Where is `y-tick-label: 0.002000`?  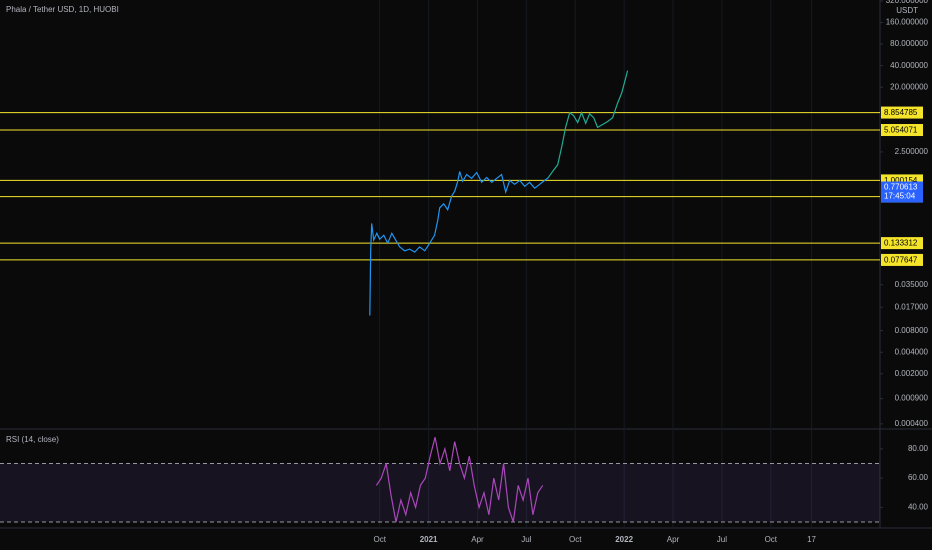 y-tick-label: 0.002000 is located at coordinates (912, 373).